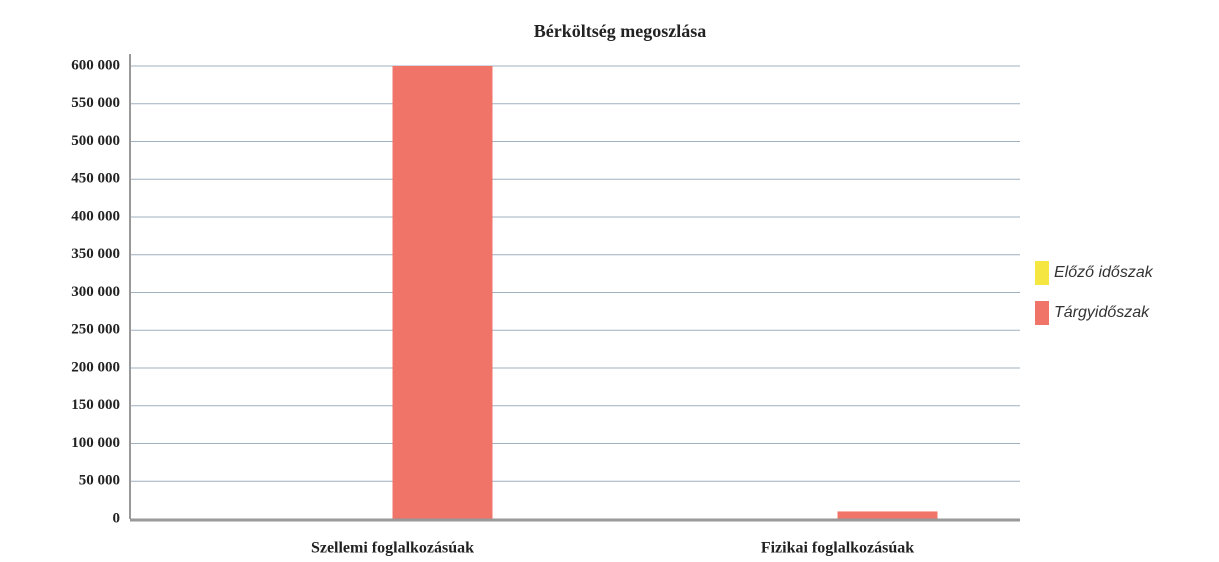 The width and height of the screenshot is (1219, 562). I want to click on y-tick-label: 150 000, so click(95, 405).